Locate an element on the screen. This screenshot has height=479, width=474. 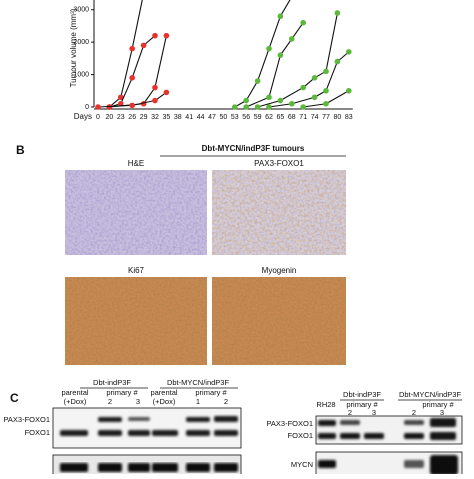
x-tick-label: 80 is located at coordinates (338, 117).